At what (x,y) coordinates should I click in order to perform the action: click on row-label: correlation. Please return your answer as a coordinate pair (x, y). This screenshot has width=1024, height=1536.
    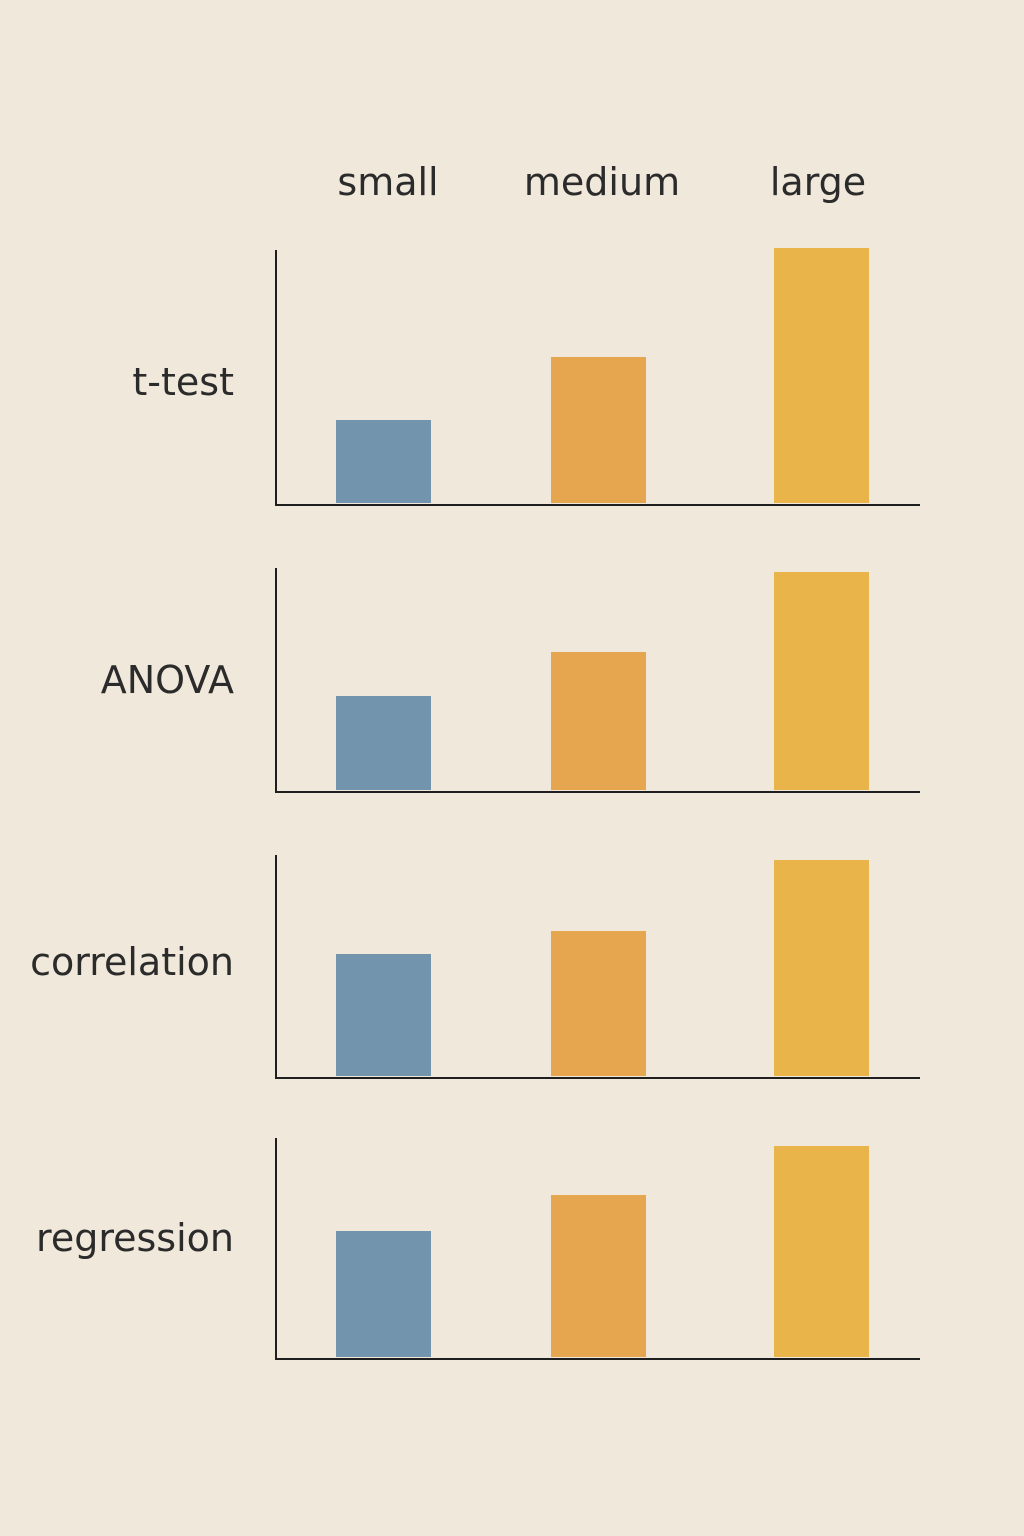
    Looking at the image, I should click on (132, 962).